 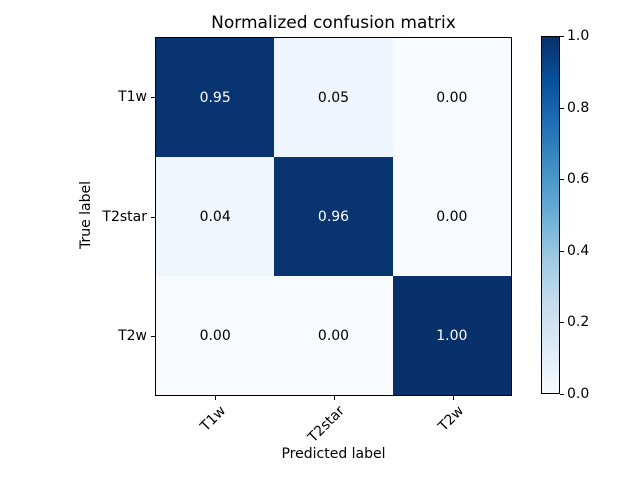 What do you see at coordinates (578, 107) in the screenshot?
I see `colorbar-tick-label: 0.8` at bounding box center [578, 107].